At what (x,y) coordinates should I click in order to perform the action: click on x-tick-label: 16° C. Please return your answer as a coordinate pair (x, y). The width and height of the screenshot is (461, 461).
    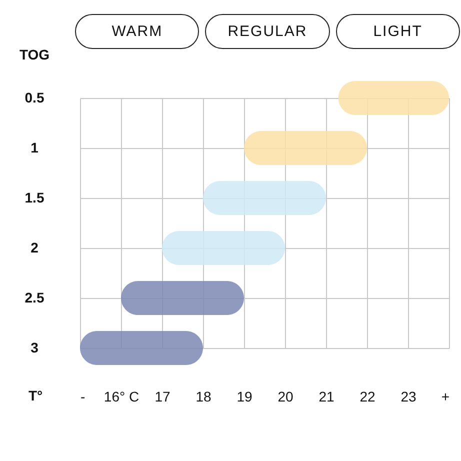
    Looking at the image, I should click on (122, 396).